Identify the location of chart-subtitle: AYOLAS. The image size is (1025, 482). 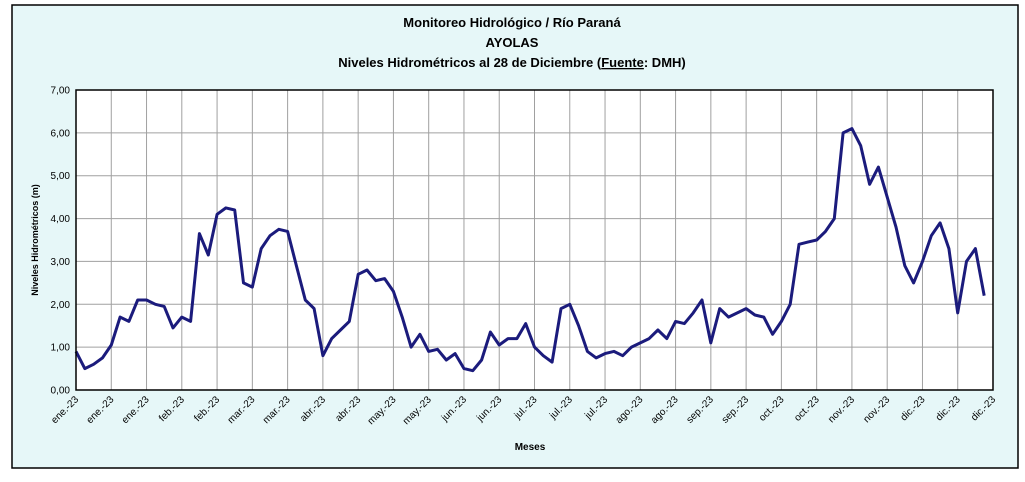
(512, 42).